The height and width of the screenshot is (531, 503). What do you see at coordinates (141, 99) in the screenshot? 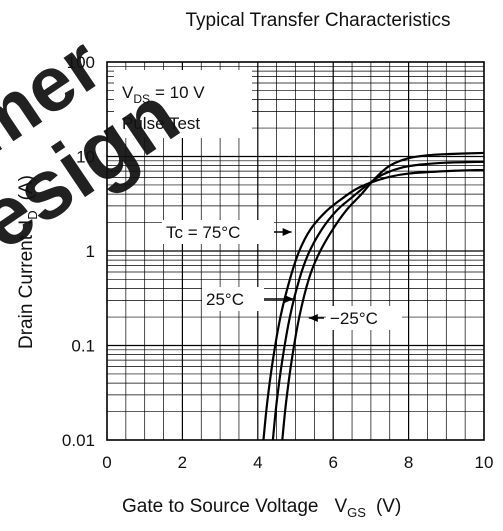
I see `vds-subscript: DS` at bounding box center [141, 99].